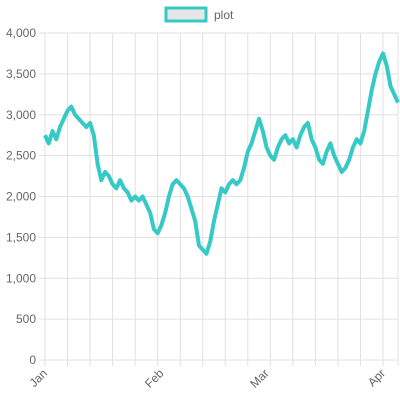 This screenshot has height=405, width=400. Describe the element at coordinates (154, 378) in the screenshot. I see `x-tick-label: Feb` at that location.